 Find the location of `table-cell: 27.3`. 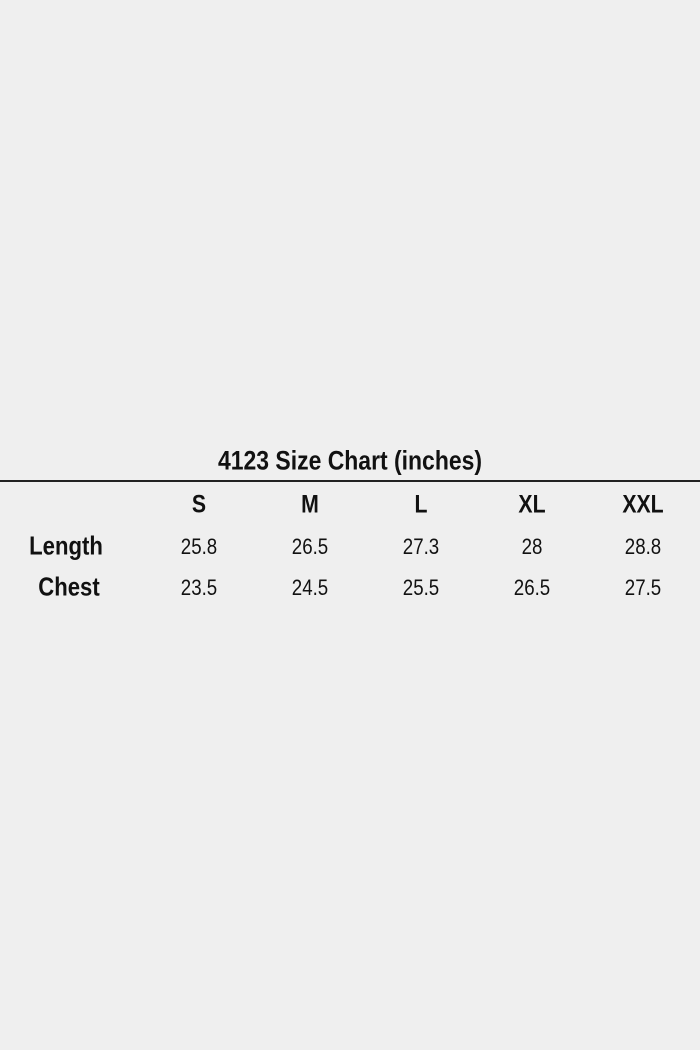

table-cell: 27.3 is located at coordinates (421, 546).